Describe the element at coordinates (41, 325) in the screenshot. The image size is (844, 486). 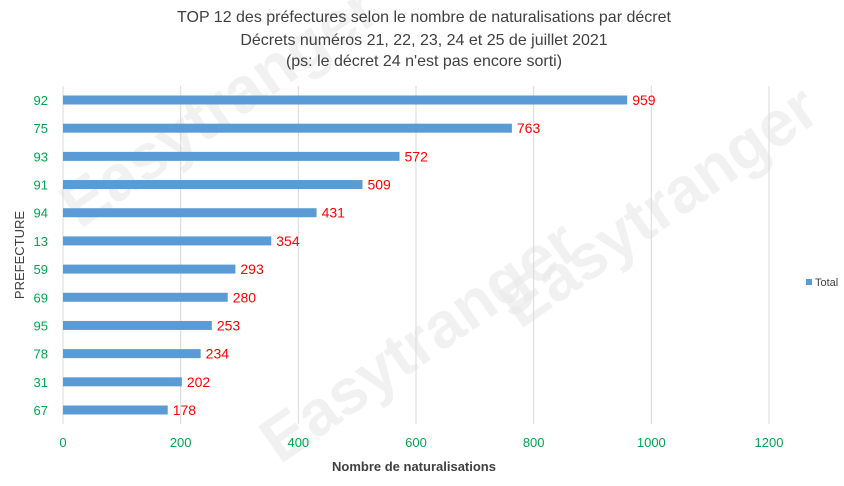
I see `y-tick-label: 95` at that location.